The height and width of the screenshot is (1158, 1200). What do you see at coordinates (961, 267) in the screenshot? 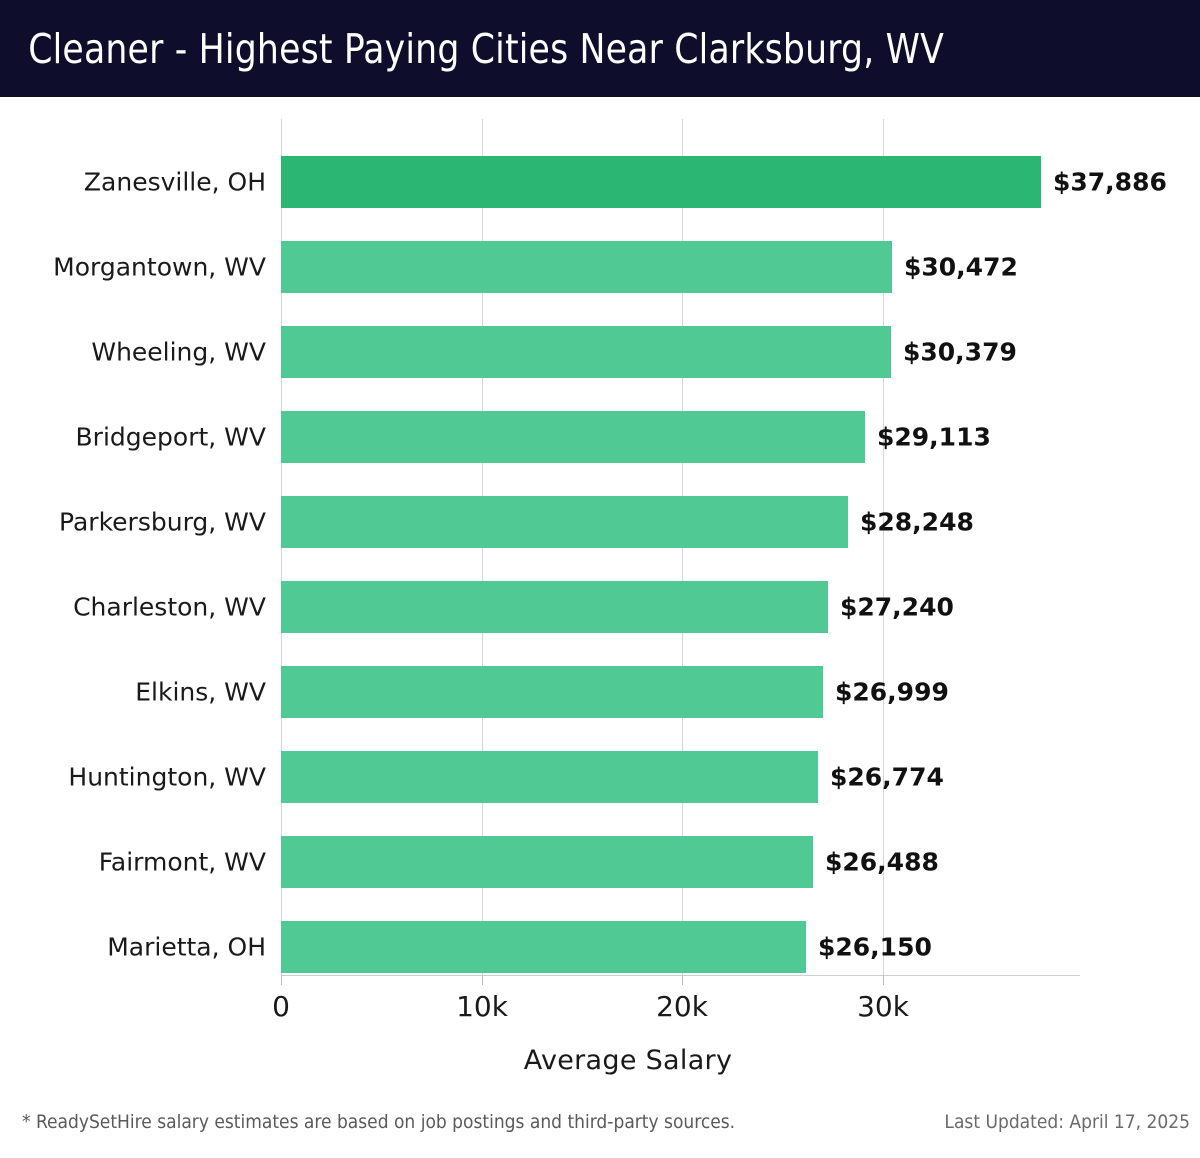
I see `bar-value-label: $30,472` at bounding box center [961, 267].